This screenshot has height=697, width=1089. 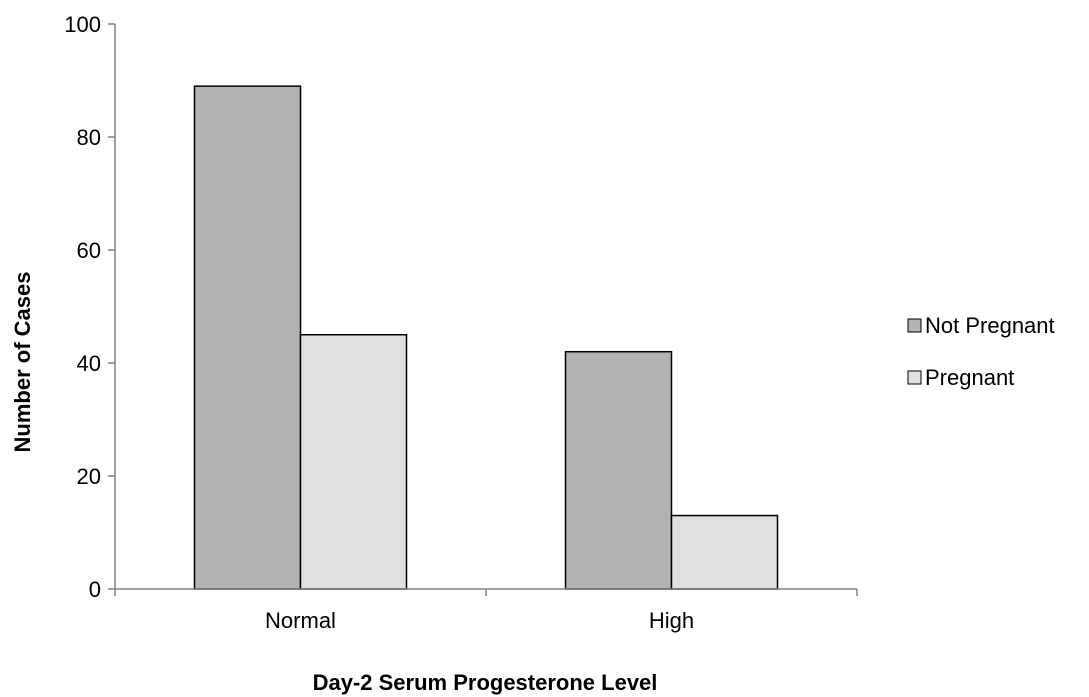 I want to click on legend-label: Pregnant, so click(x=969, y=377).